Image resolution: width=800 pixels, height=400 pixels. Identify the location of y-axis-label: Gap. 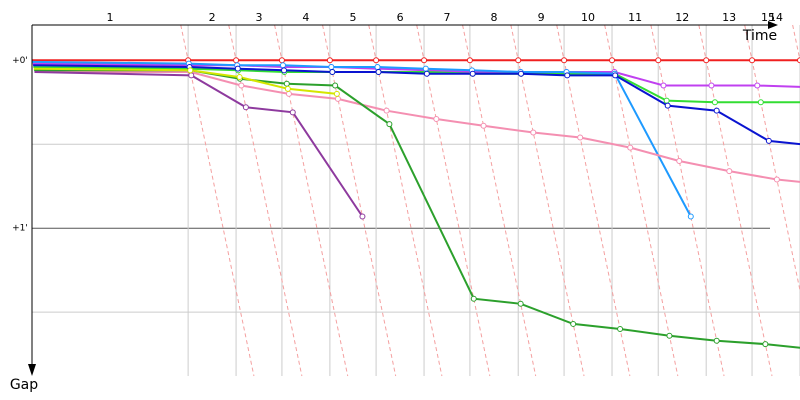
(24, 385).